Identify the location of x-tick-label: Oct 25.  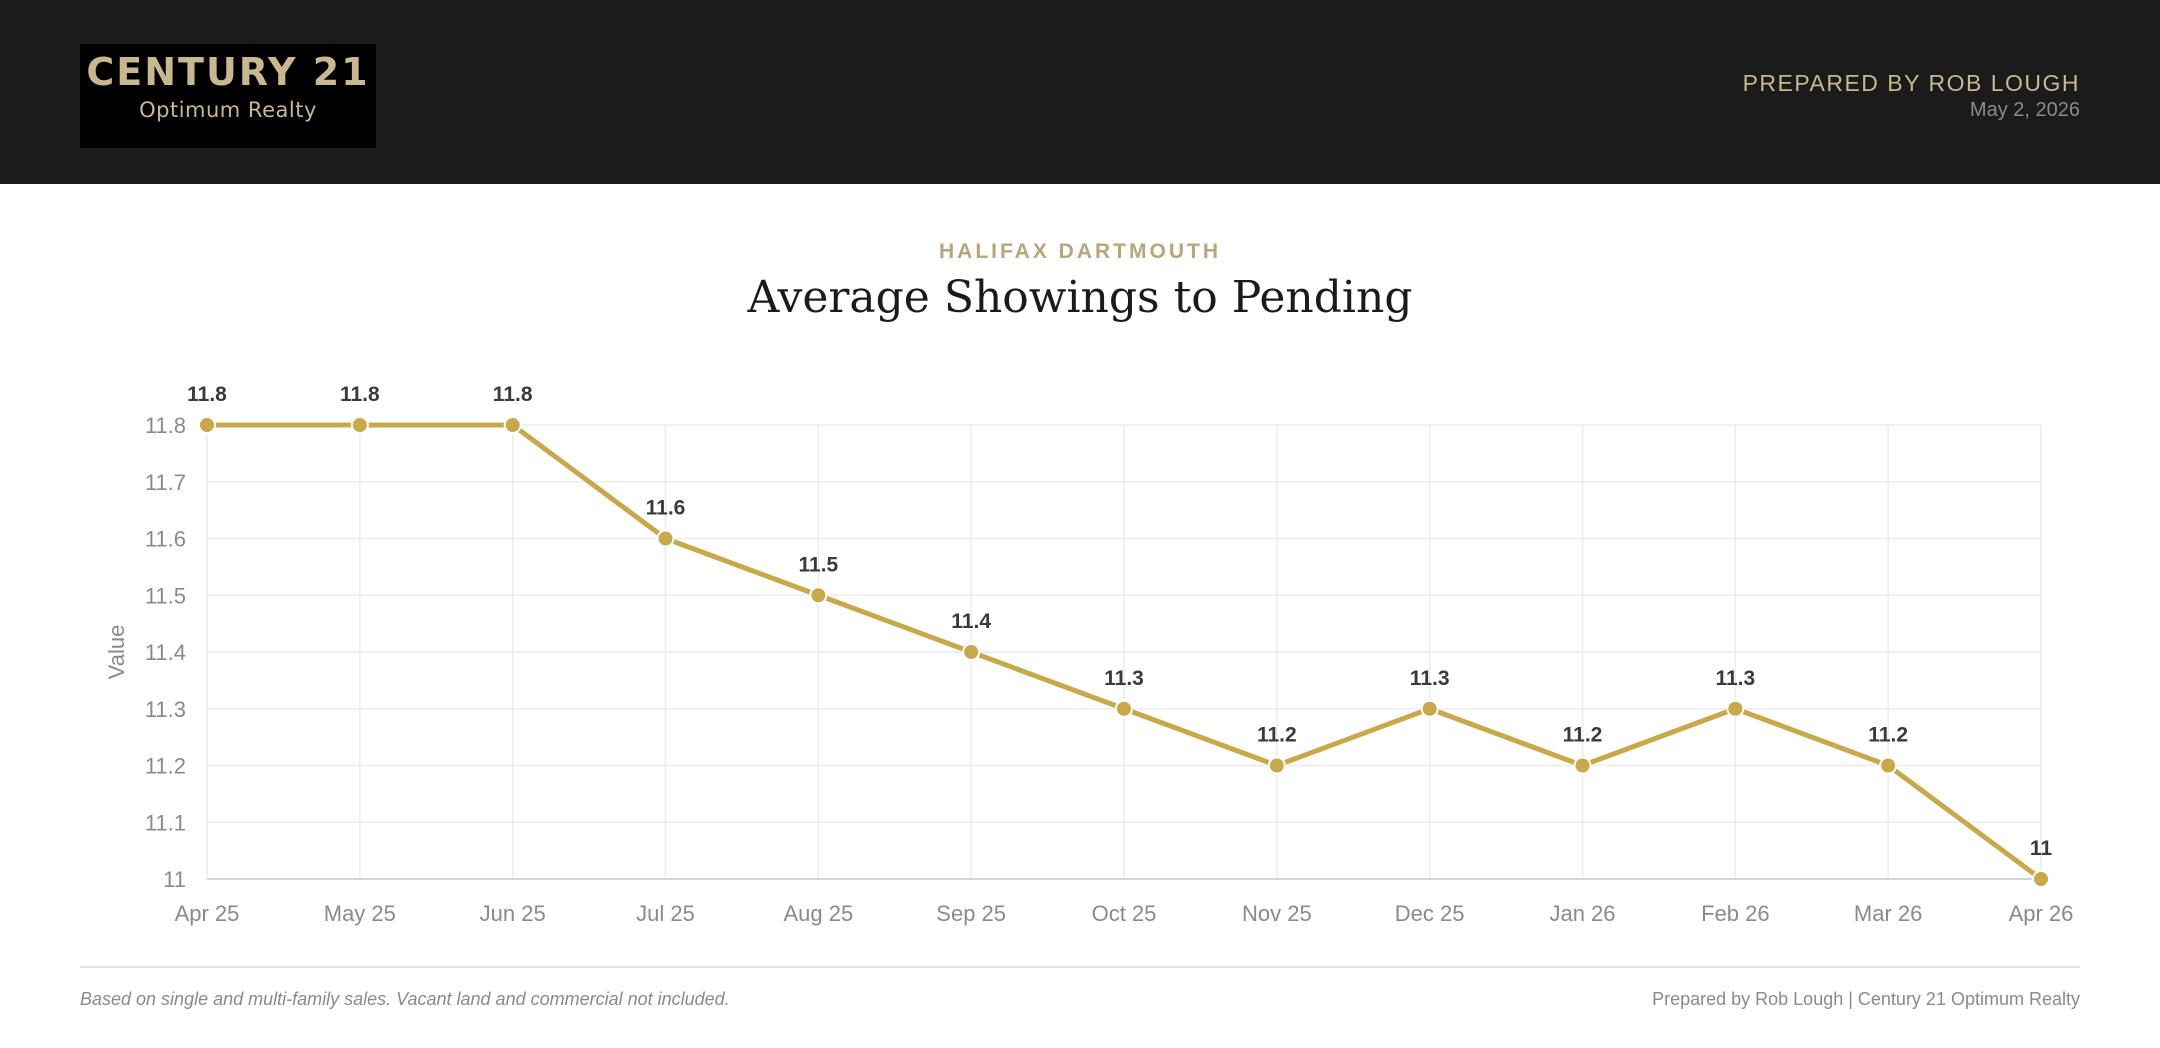
(1124, 913).